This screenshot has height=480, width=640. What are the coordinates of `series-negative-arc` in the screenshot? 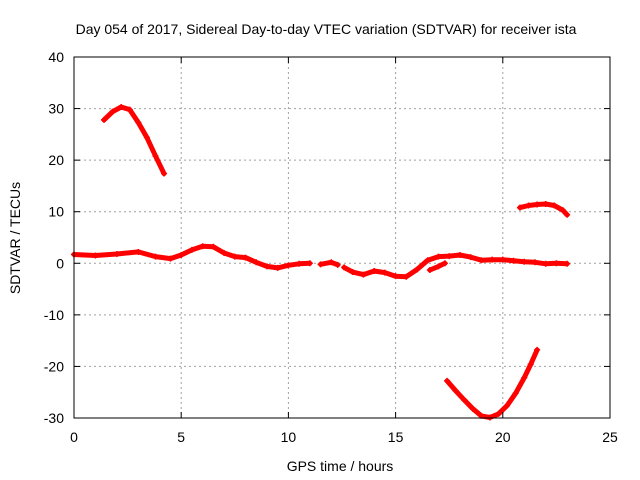 It's located at (492, 383).